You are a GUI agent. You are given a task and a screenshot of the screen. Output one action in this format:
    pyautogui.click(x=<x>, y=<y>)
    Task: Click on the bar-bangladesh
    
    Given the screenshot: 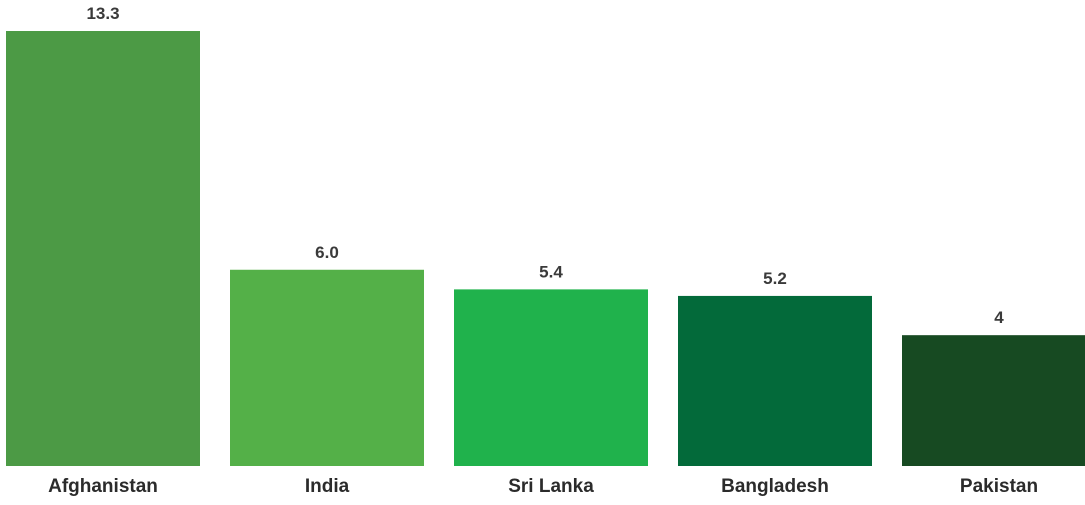 What is the action you would take?
    pyautogui.click(x=775, y=380)
    